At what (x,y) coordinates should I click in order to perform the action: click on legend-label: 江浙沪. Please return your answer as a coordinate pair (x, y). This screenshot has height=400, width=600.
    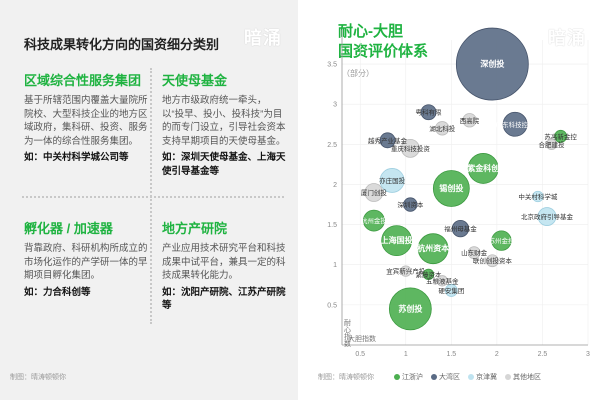
    Looking at the image, I should click on (412, 377).